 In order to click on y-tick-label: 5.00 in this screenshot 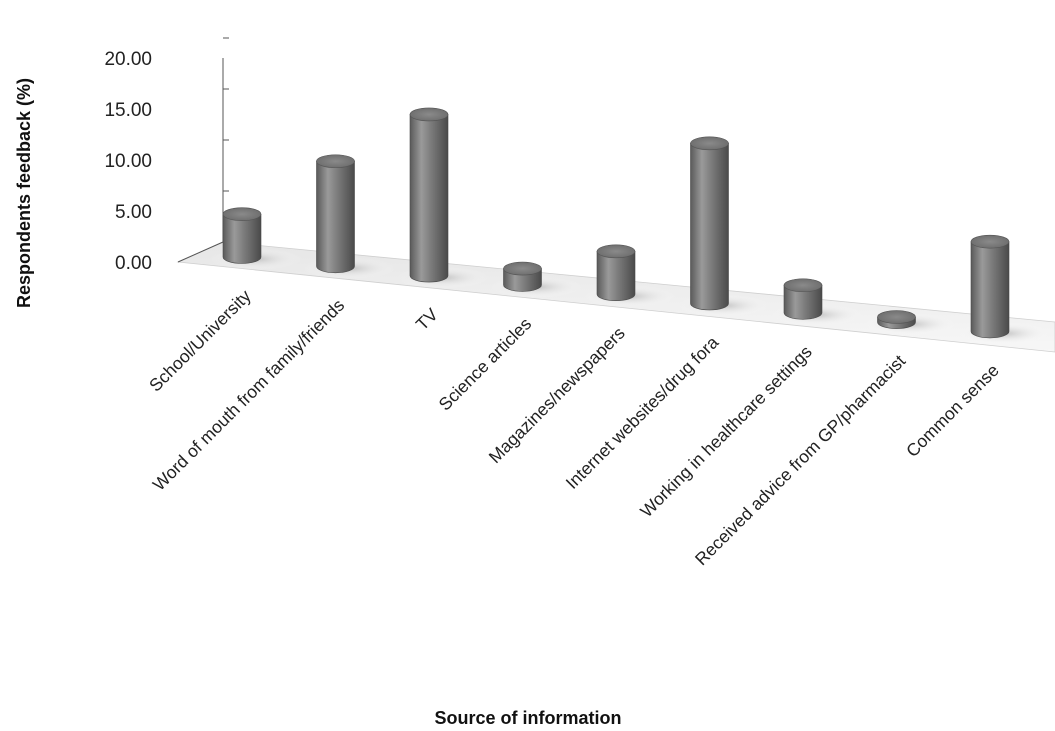, I will do `click(133, 212)`.